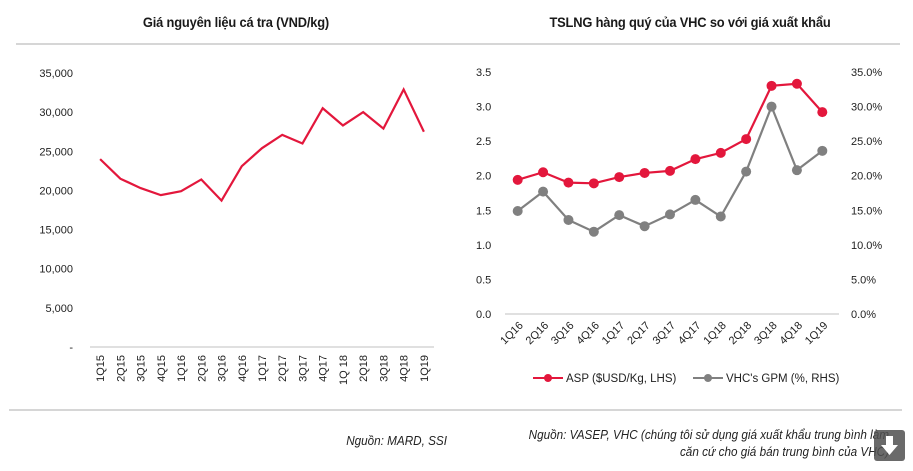 This screenshot has height=471, width=913. What do you see at coordinates (639, 334) in the screenshot?
I see `right-x-tick-label: 2Q17` at bounding box center [639, 334].